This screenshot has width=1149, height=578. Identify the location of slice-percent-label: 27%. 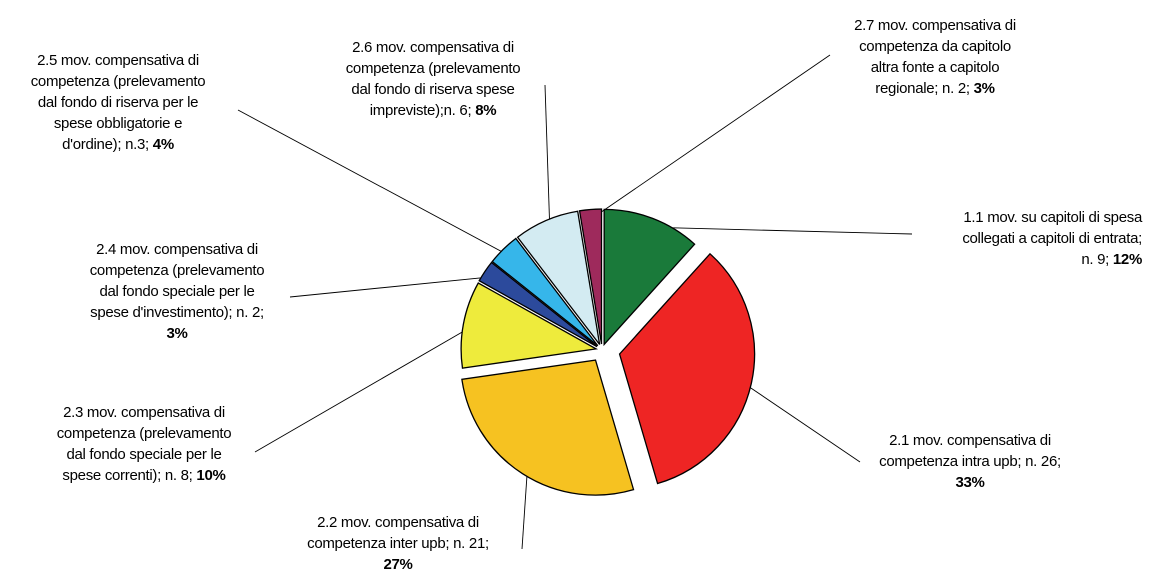
(397, 564).